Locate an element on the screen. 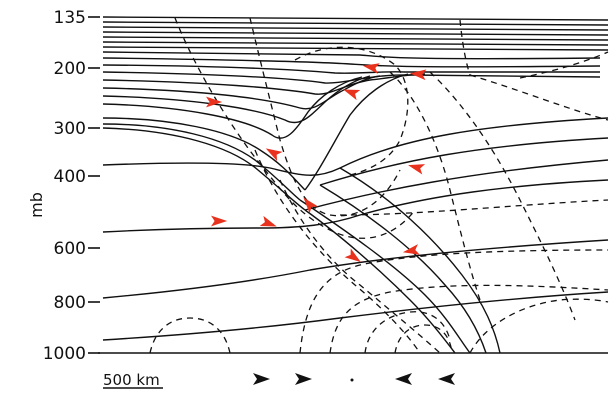  pressure-axis: 135 200 300 400 600 800 1000 is located at coordinates (71, 186).